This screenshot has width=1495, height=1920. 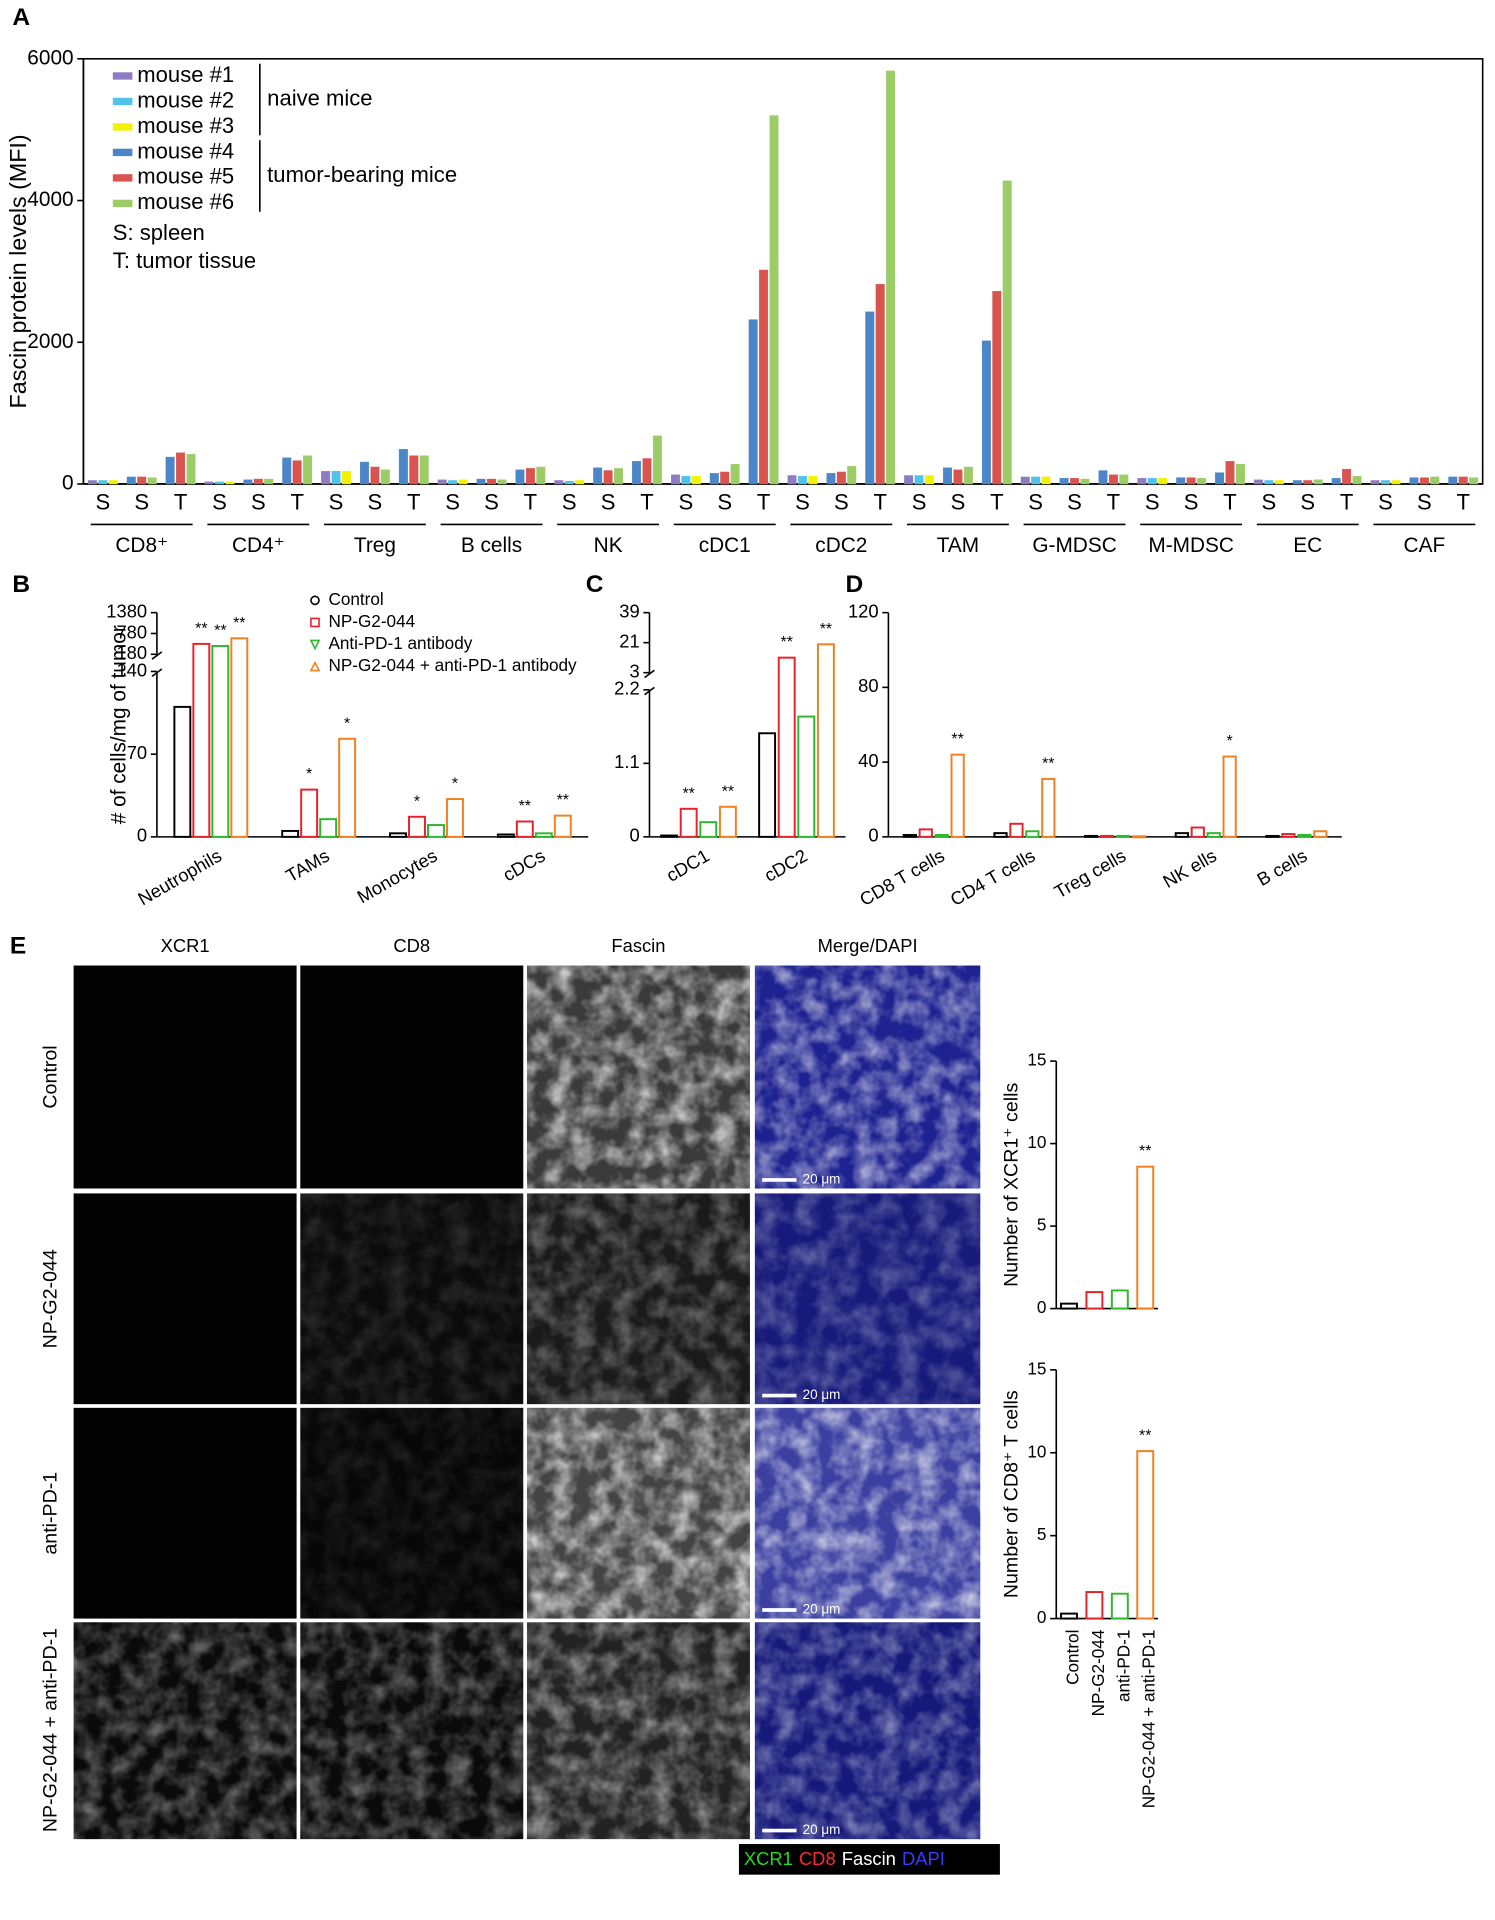 I want to click on y-tick-label: 70, so click(x=137, y=752).